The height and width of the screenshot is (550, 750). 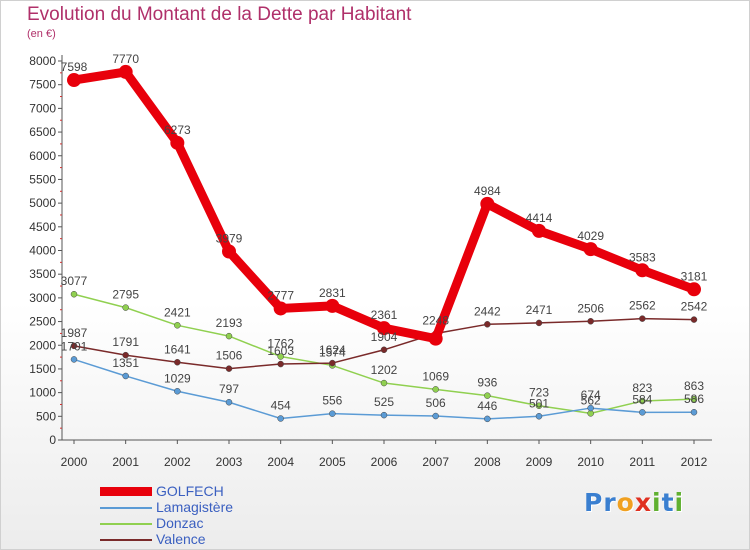 I want to click on data-label: 1574, so click(x=332, y=352).